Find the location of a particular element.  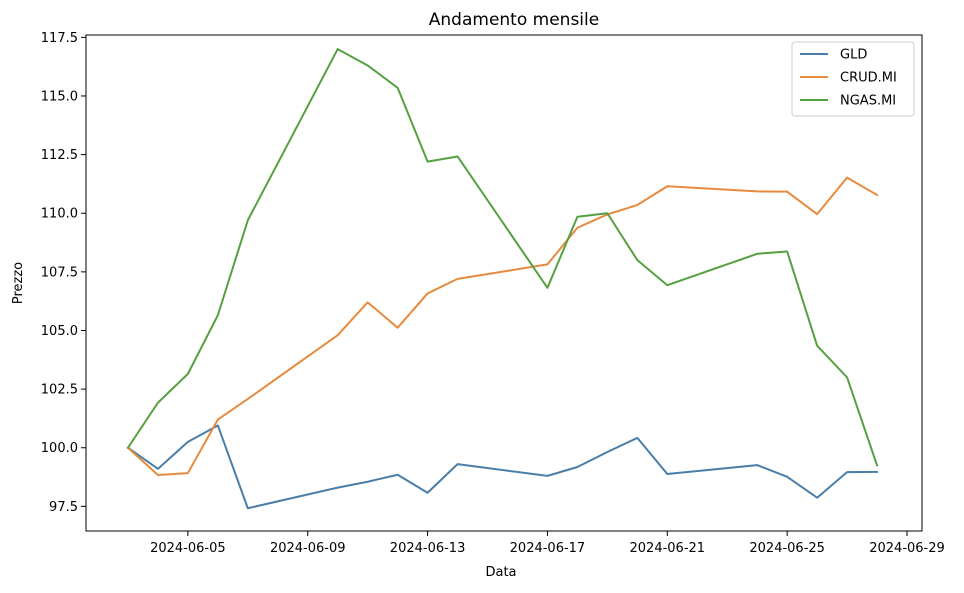

y-tick-label: 102.5 is located at coordinates (59, 390).